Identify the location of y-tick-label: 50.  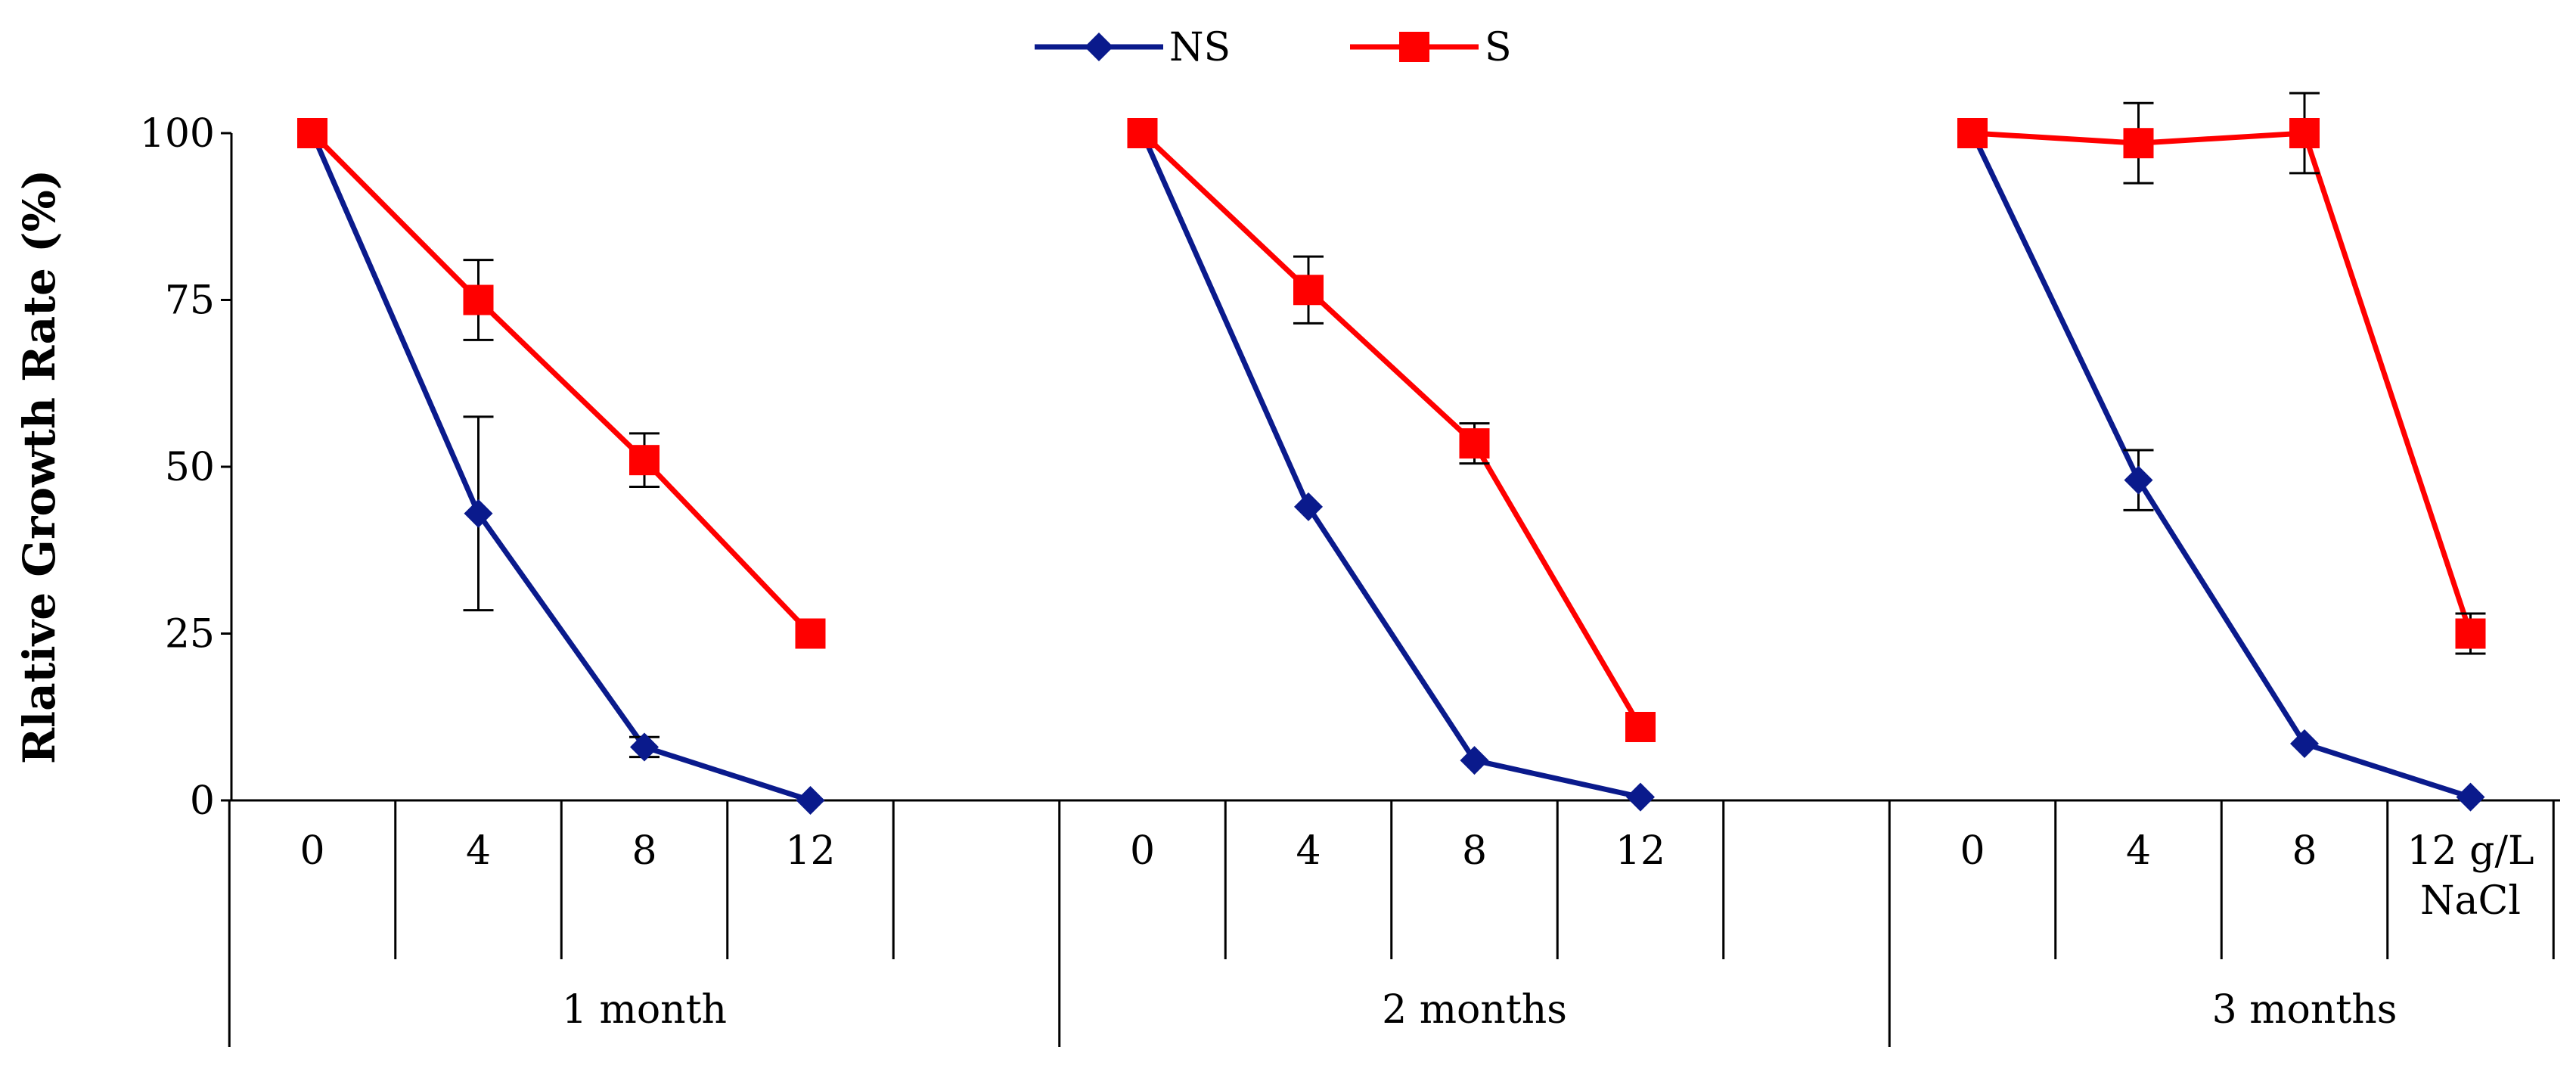
(190, 467).